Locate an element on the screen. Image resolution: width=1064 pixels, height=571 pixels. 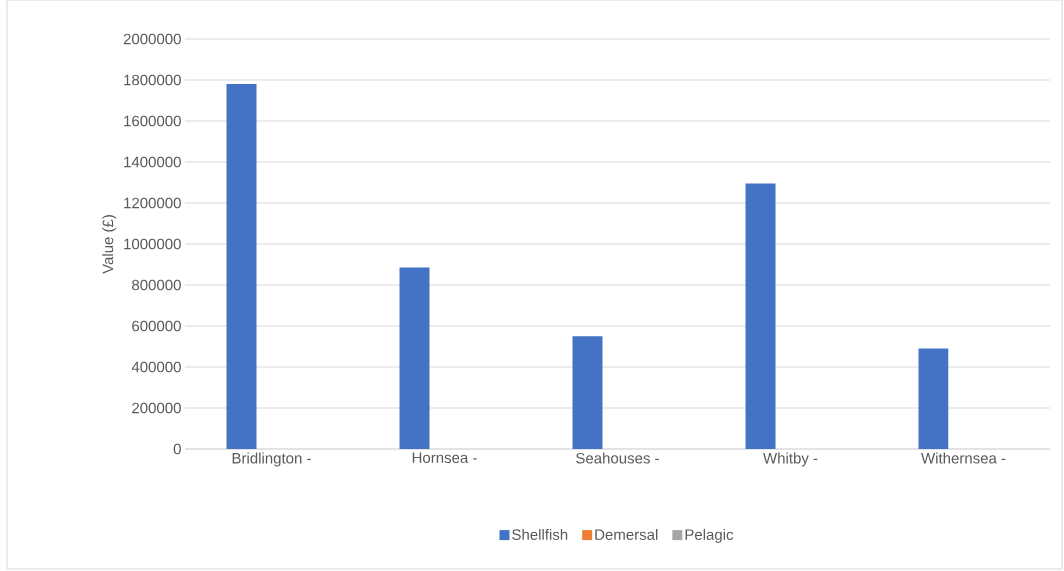
y-tick-label: 1800000 is located at coordinates (152, 80).